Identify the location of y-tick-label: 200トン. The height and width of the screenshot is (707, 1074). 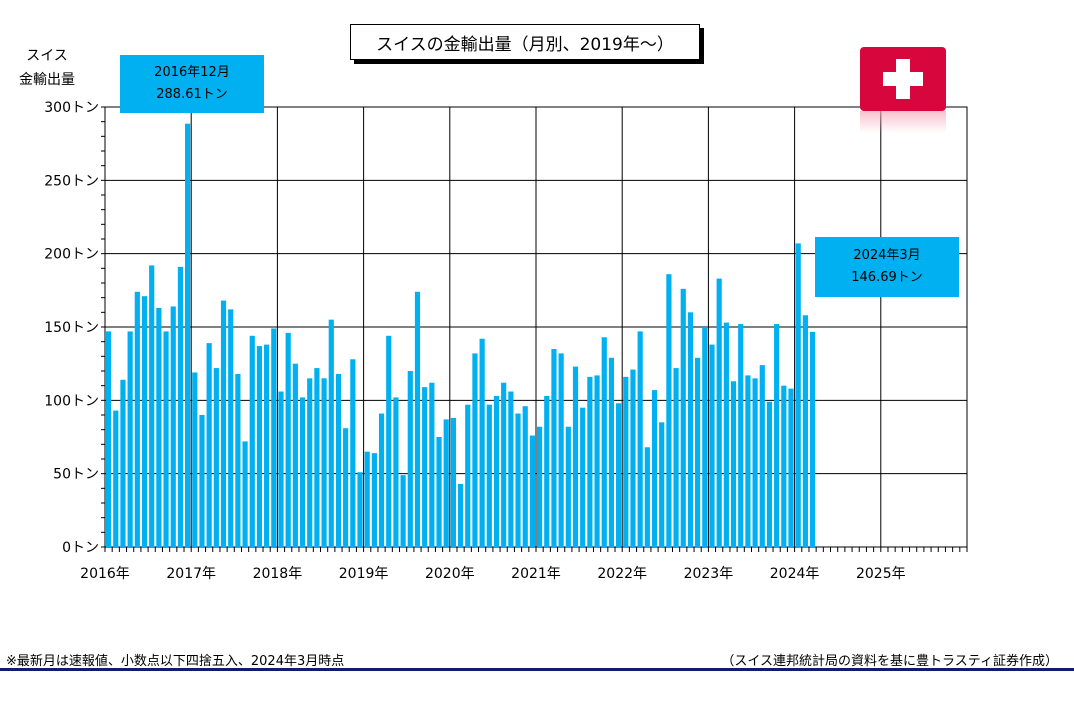
(71, 255).